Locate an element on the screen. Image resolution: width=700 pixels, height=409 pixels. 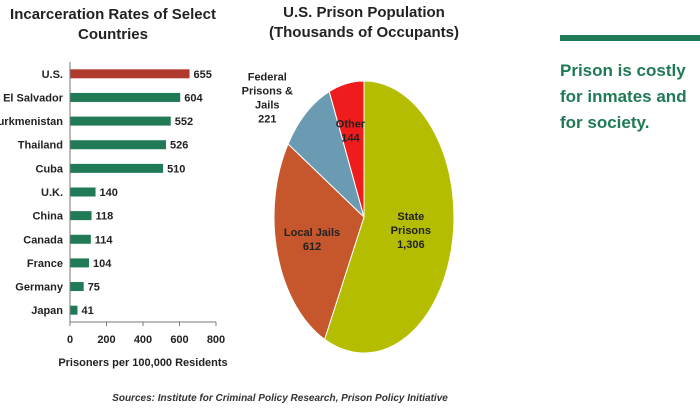
x-tick-label: 800 is located at coordinates (216, 340).